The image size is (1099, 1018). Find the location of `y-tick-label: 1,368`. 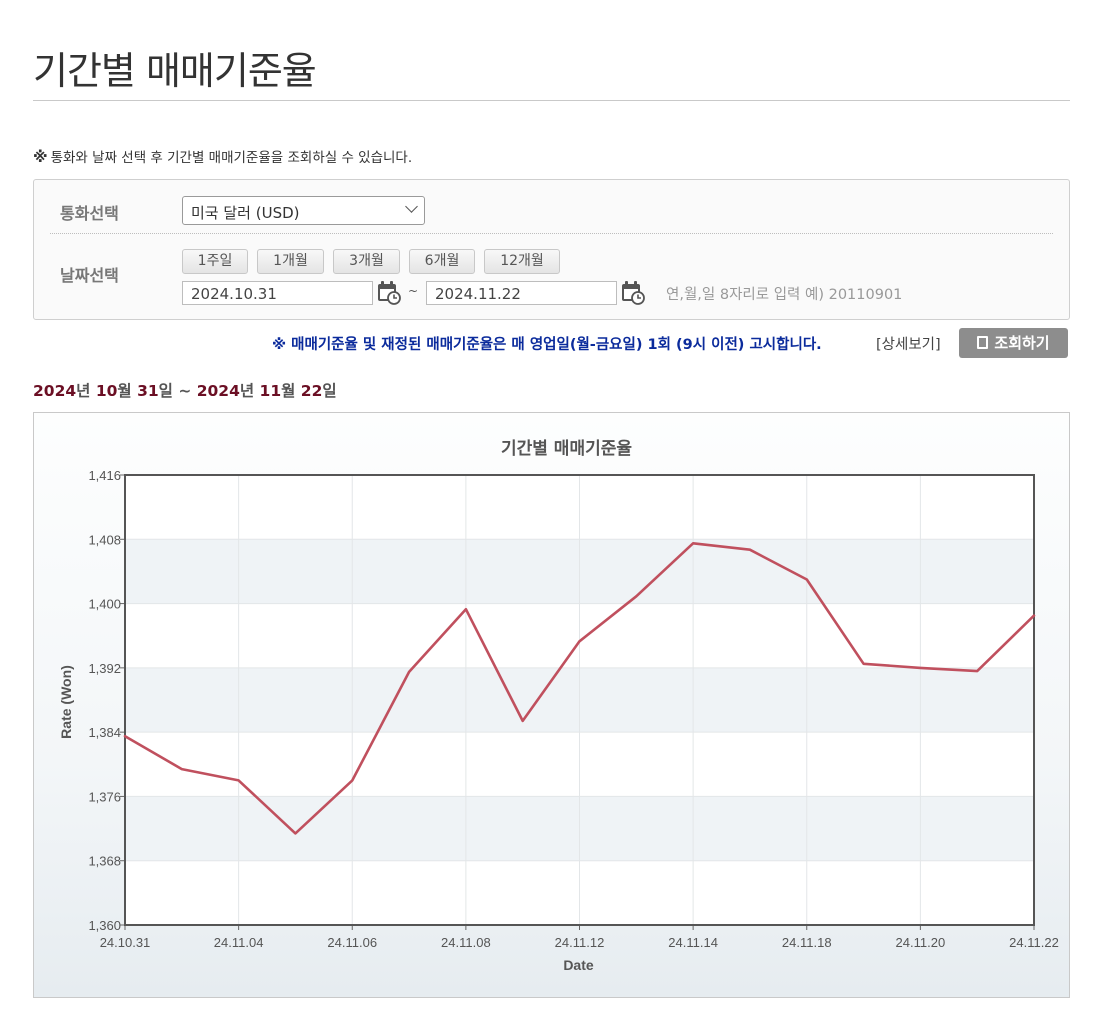

y-tick-label: 1,368 is located at coordinates (104, 861).